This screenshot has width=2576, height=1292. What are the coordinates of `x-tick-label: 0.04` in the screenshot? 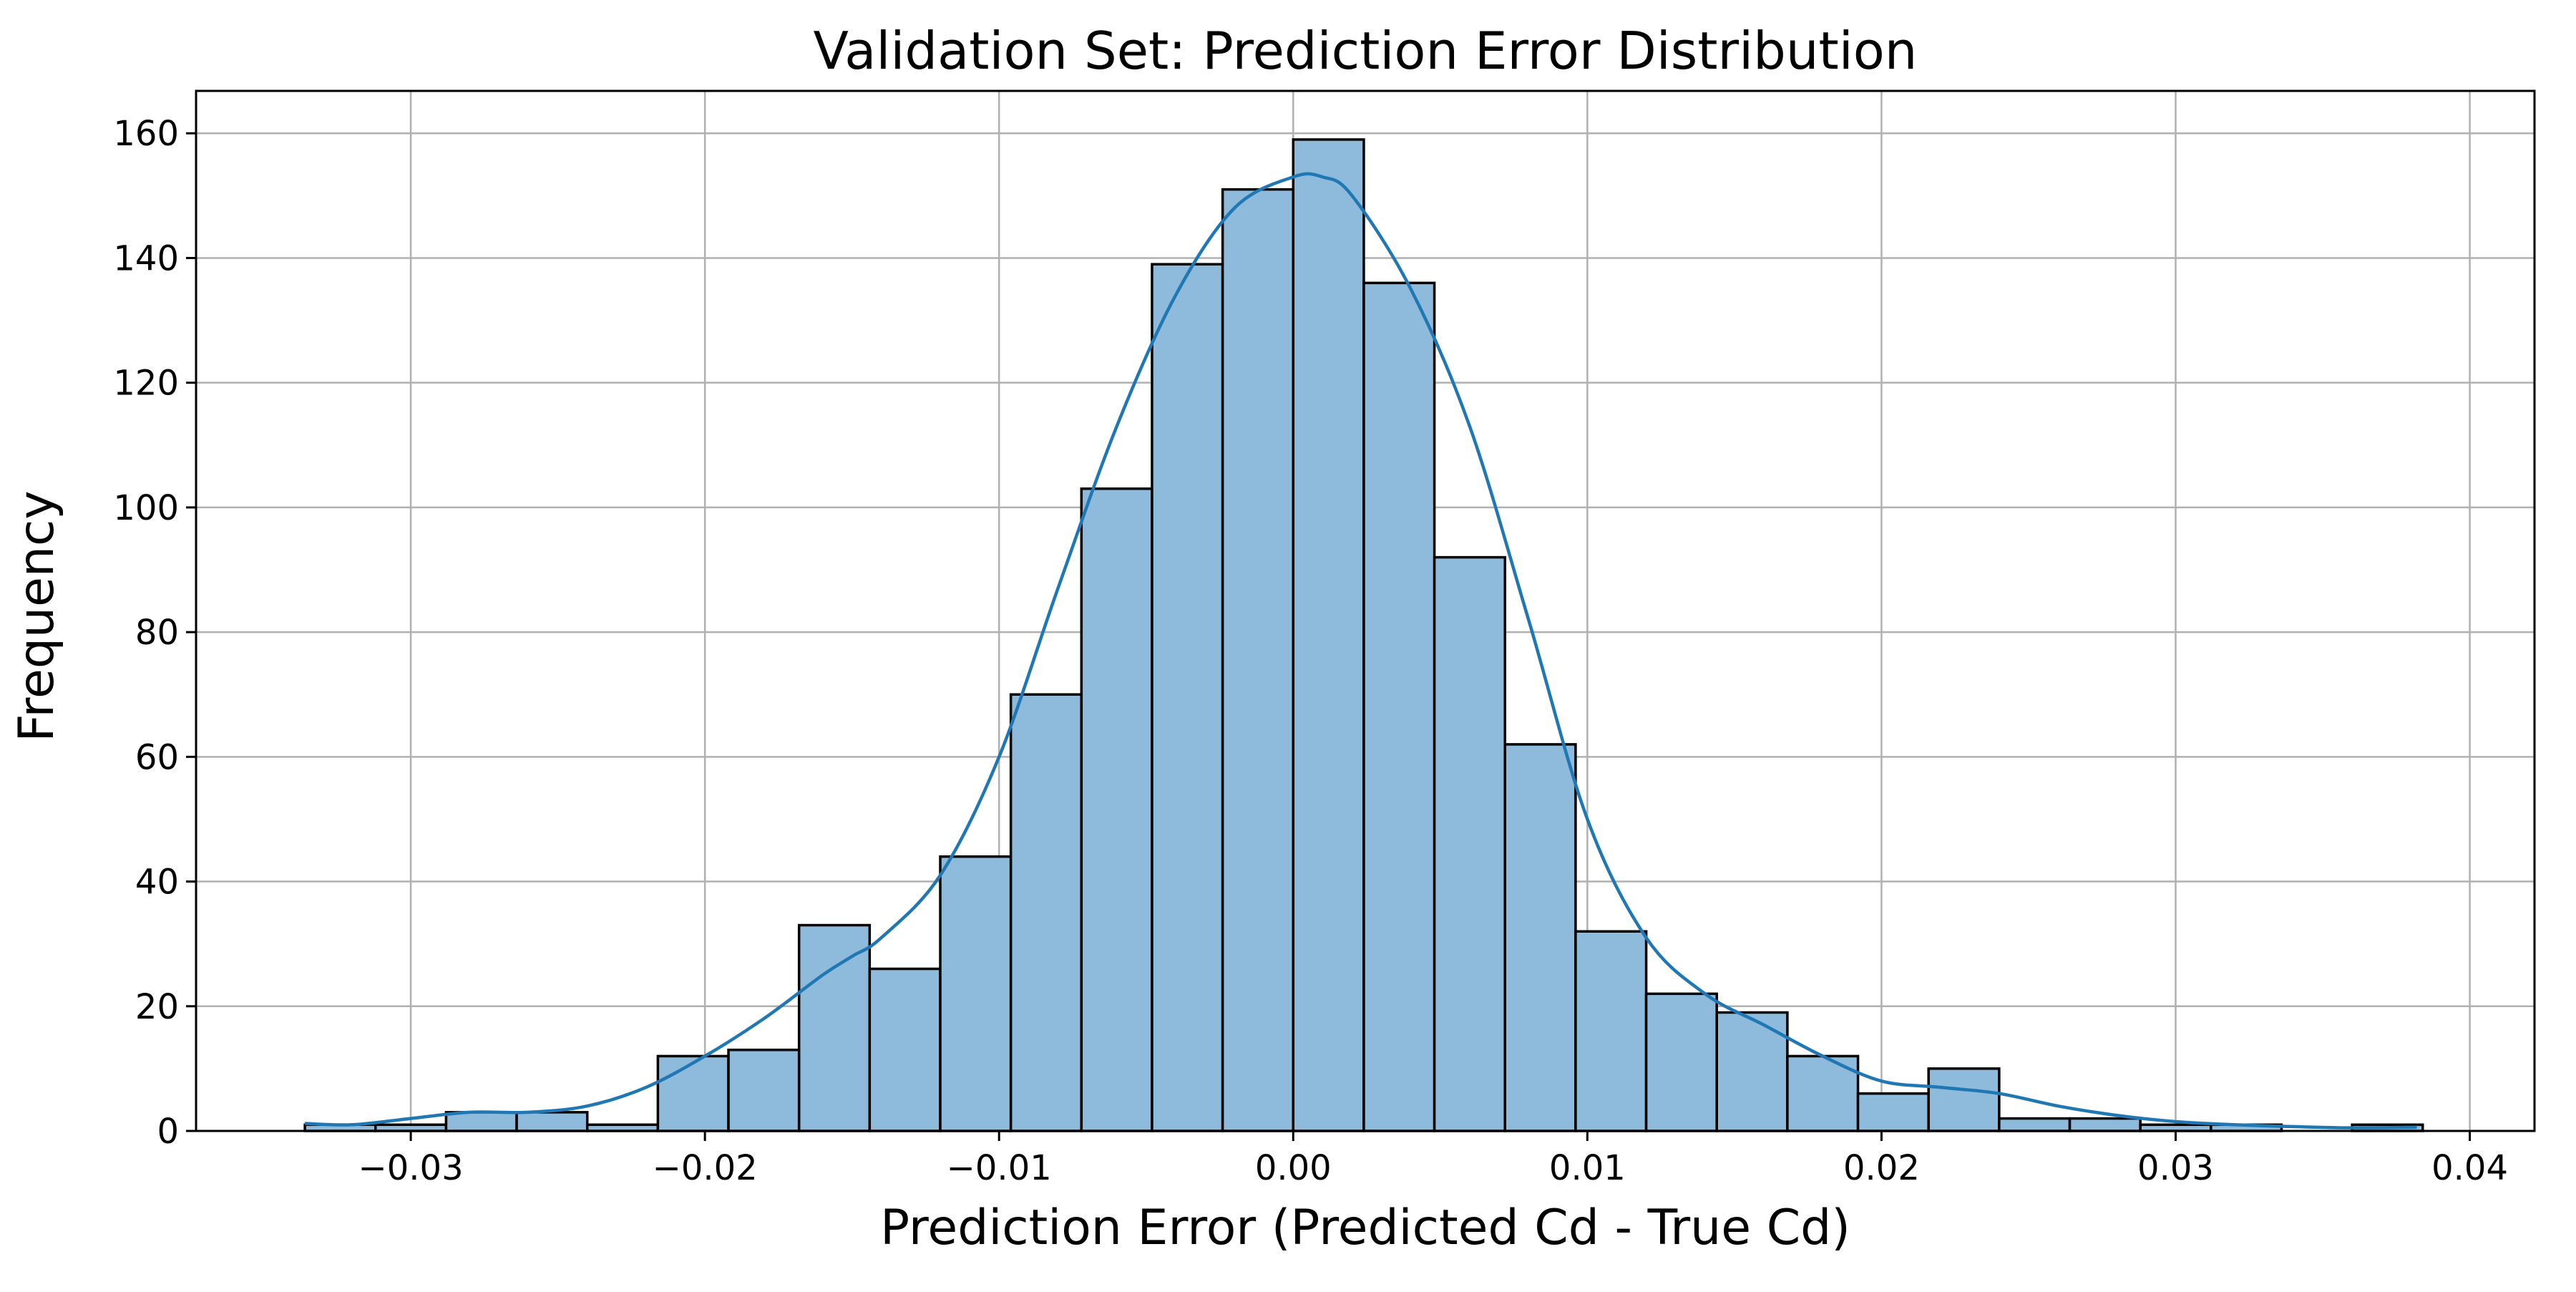 It's located at (2469, 1168).